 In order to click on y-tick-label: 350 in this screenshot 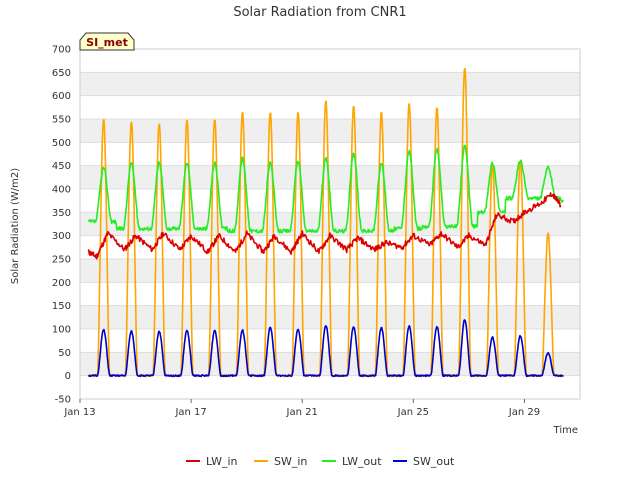, I will do `click(61, 213)`.